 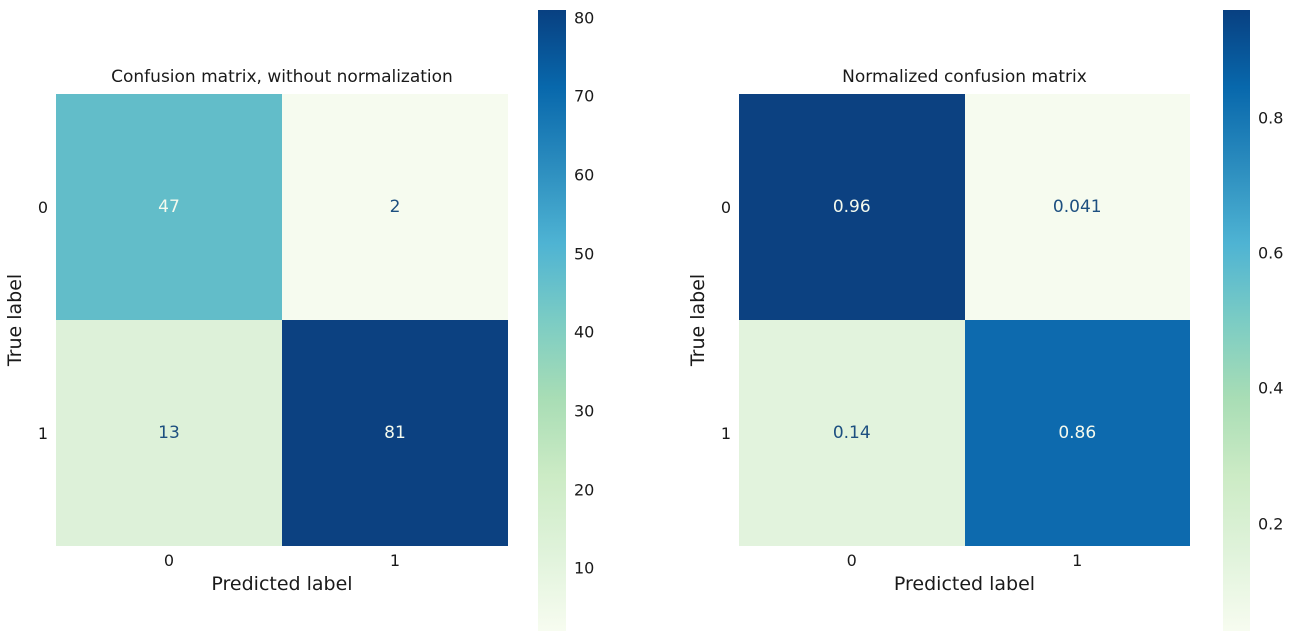 What do you see at coordinates (395, 207) in the screenshot?
I see `left-matrix-cell-0-1: 2` at bounding box center [395, 207].